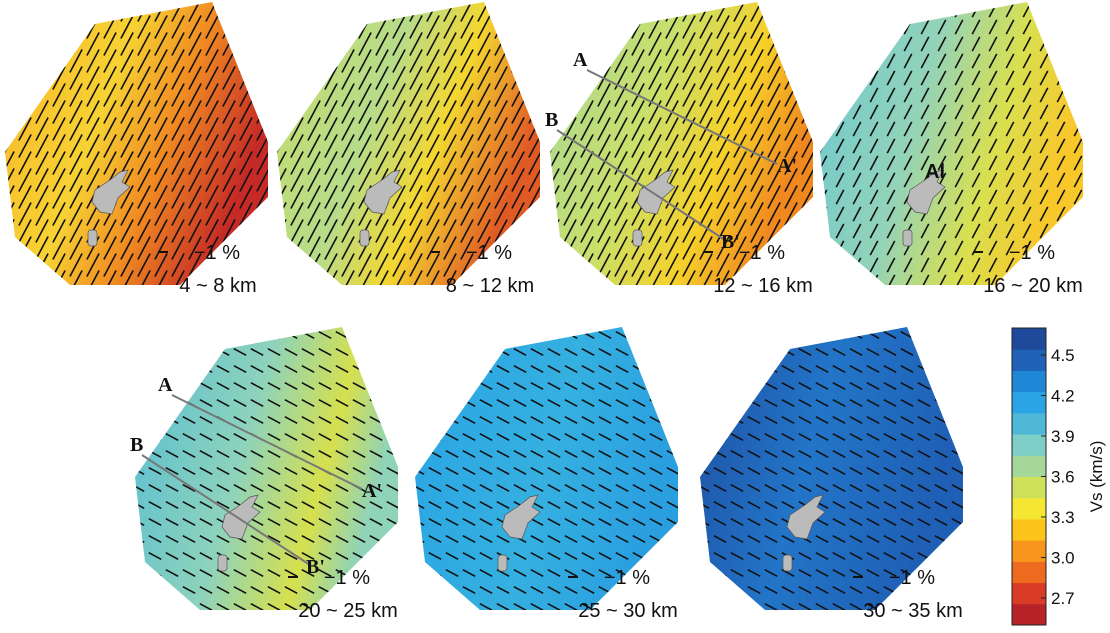 Image resolution: width=1110 pixels, height=633 pixels. I want to click on profile-label: A', so click(787, 166).